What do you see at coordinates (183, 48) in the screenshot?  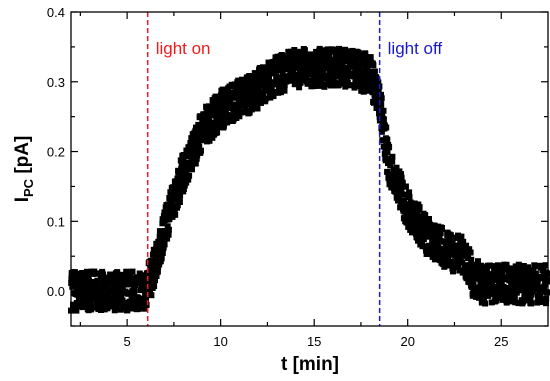 I see `annotation-label-0: light on` at bounding box center [183, 48].